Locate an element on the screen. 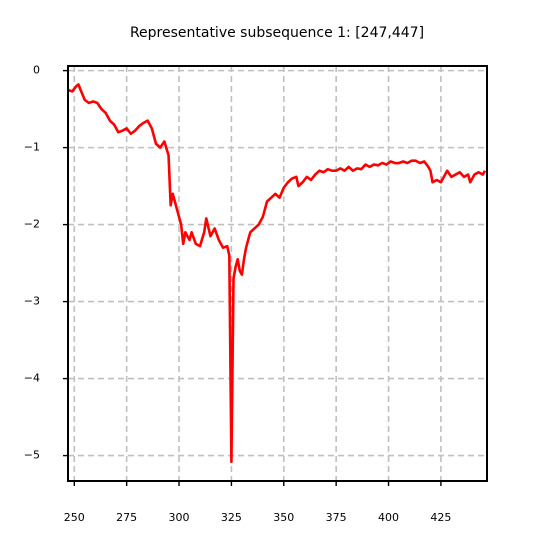  y-tick-label: −1 is located at coordinates (32, 147).